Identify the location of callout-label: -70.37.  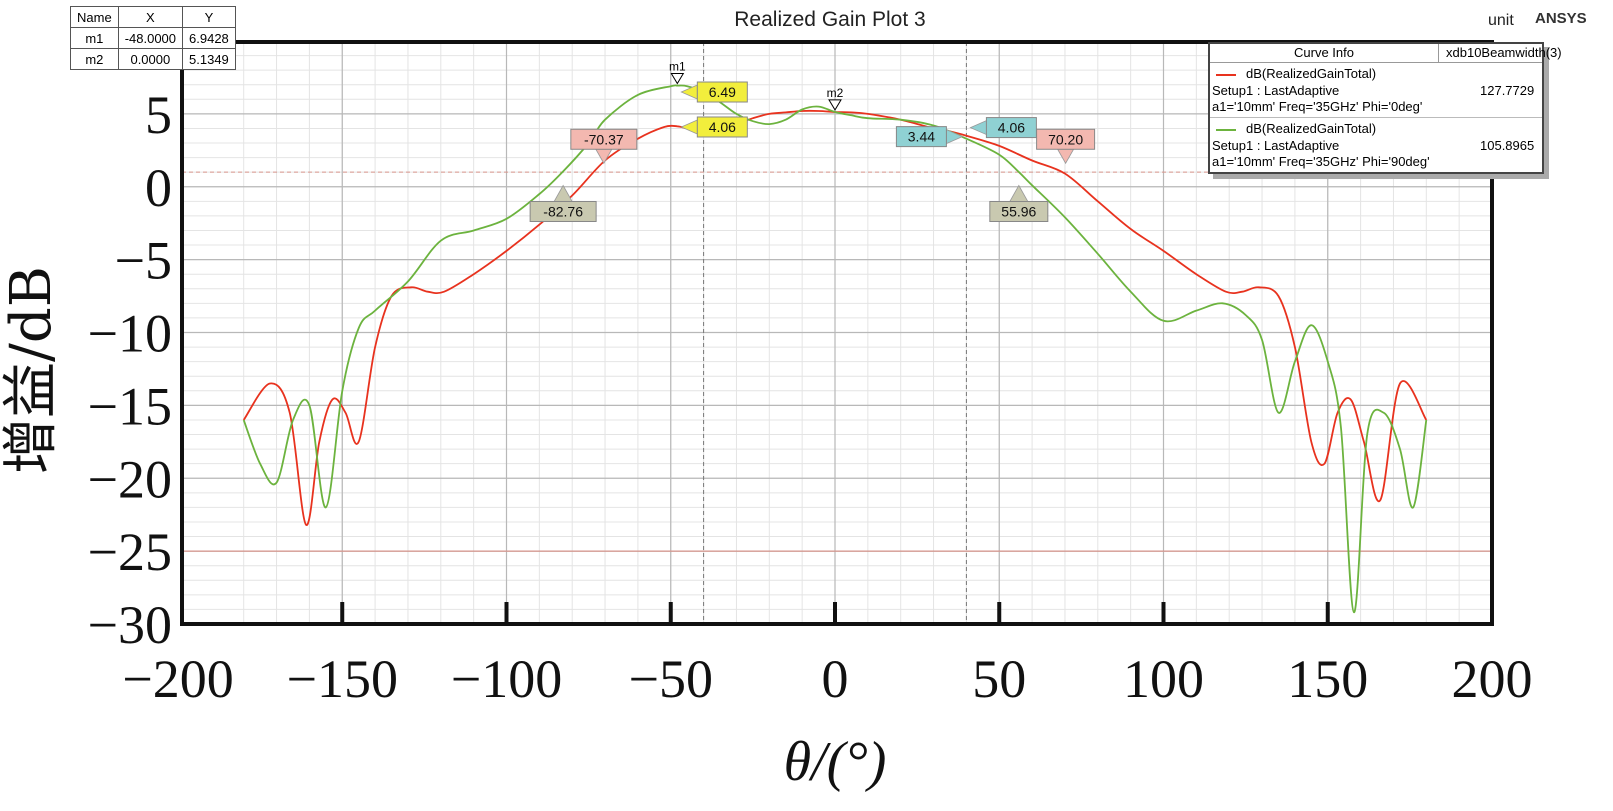
(604, 139).